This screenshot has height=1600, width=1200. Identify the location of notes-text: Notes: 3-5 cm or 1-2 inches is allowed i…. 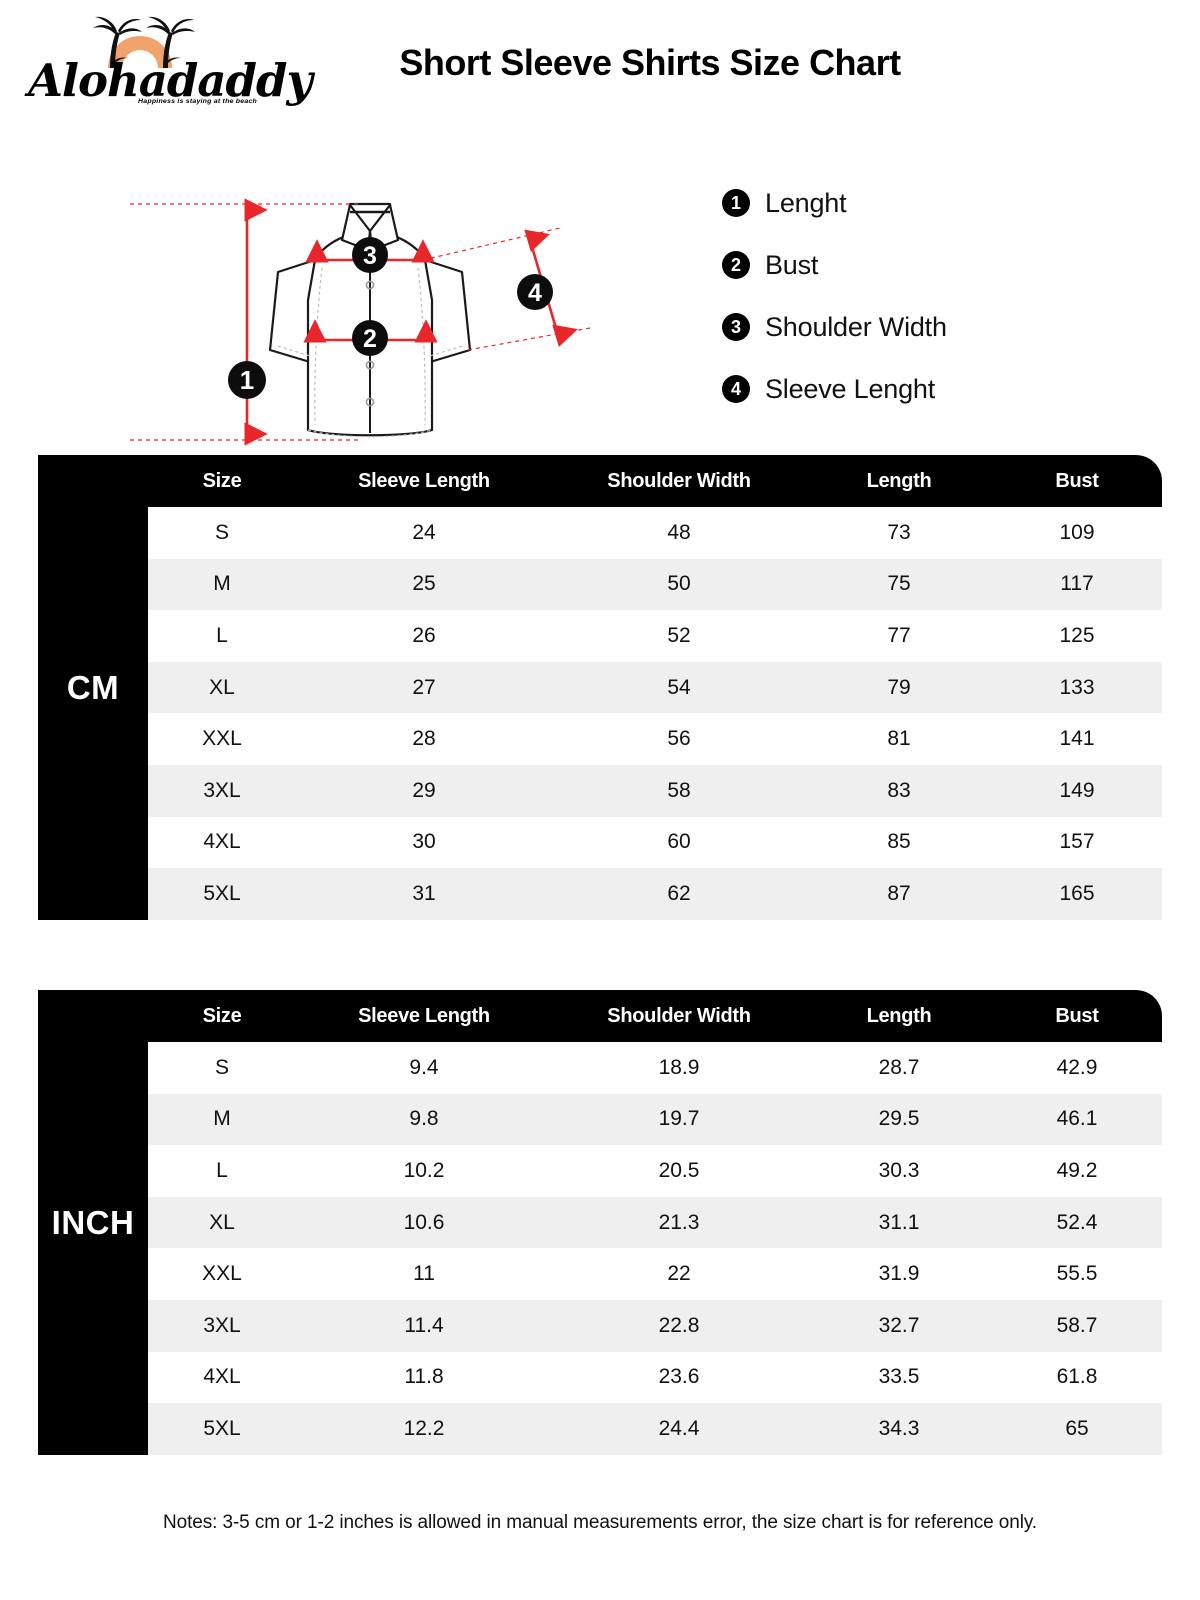
(600, 1522).